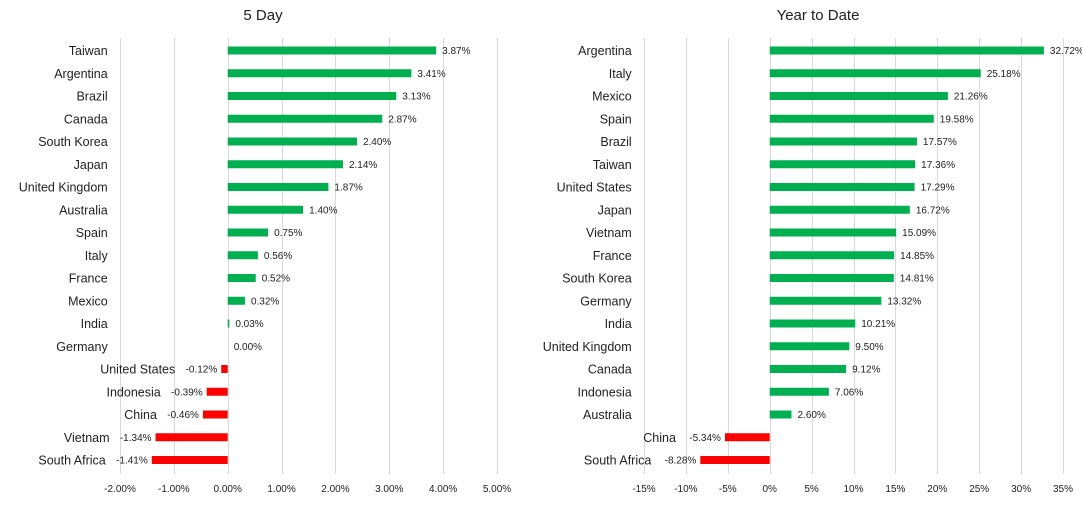  Describe the element at coordinates (97, 256) in the screenshot. I see `five-day-category-label: Italy` at that location.